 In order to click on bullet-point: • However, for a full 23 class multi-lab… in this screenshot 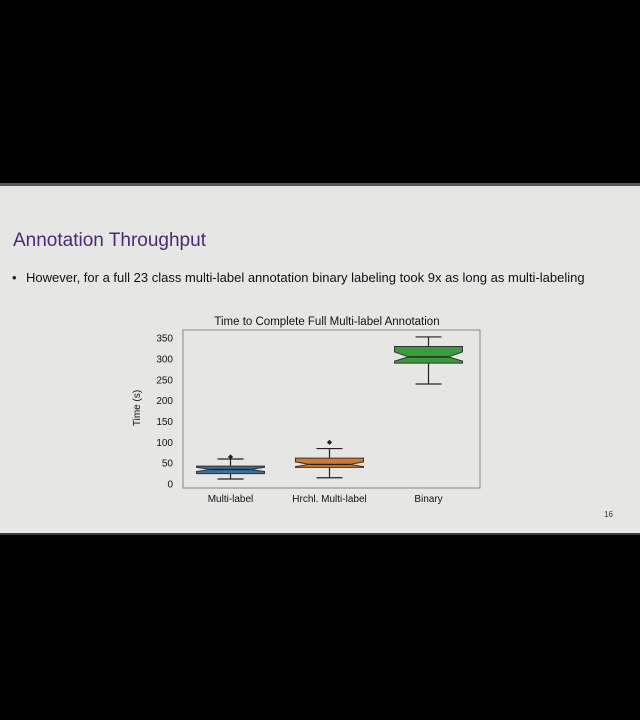, I will do `click(312, 278)`.